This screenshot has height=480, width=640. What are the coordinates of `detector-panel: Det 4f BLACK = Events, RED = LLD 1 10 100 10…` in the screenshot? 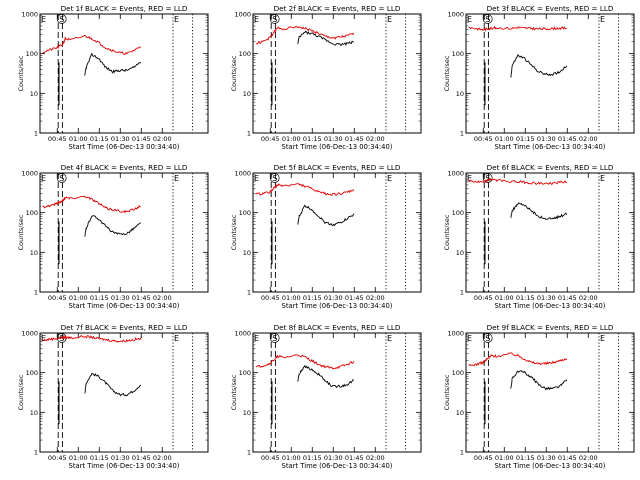 It's located at (113, 236).